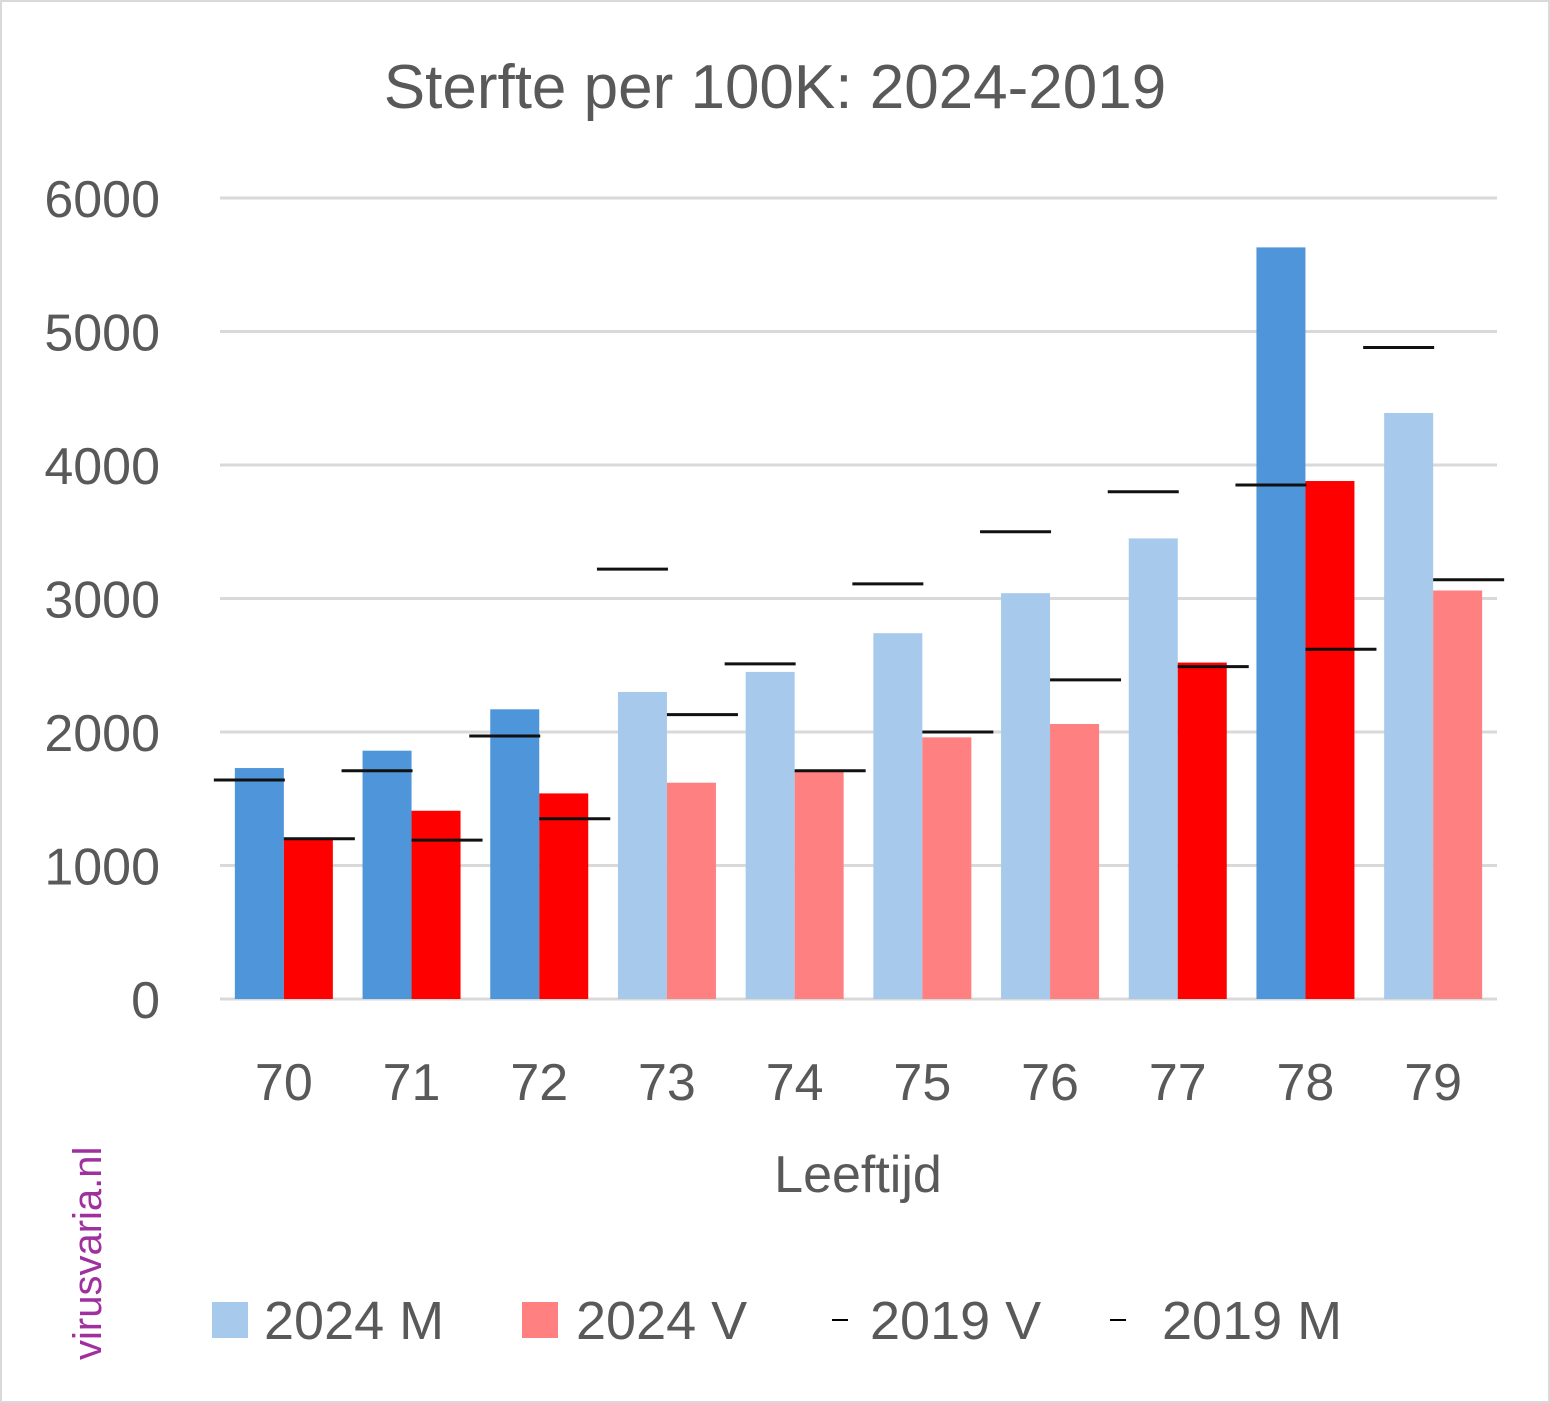 The image size is (1550, 1403). What do you see at coordinates (1306, 1083) in the screenshot?
I see `x-tick-label: 78` at bounding box center [1306, 1083].